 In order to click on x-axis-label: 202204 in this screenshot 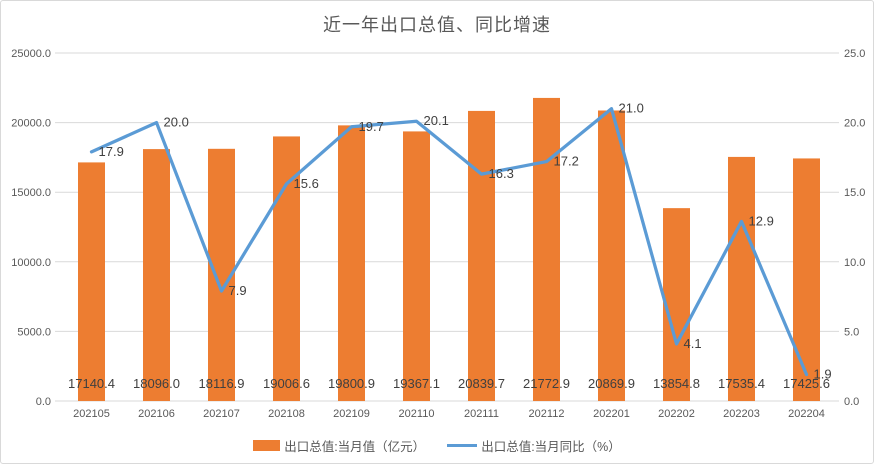, I will do `click(806, 414)`.